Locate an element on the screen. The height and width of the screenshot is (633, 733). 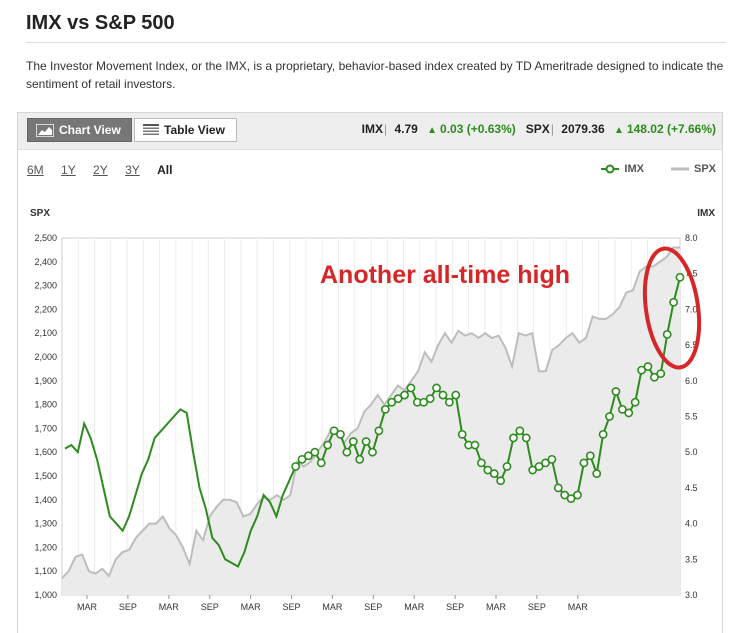
imx-legend-icon is located at coordinates (610, 169).